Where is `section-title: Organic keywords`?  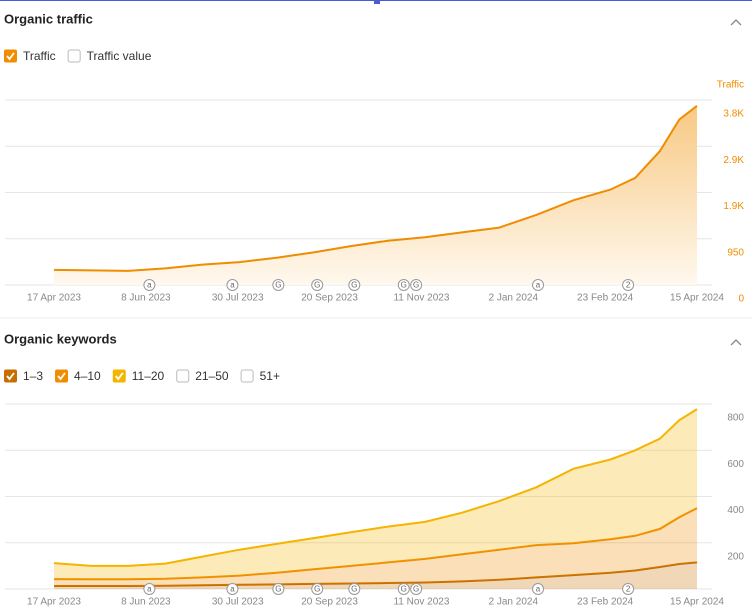 section-title: Organic keywords is located at coordinates (60, 338).